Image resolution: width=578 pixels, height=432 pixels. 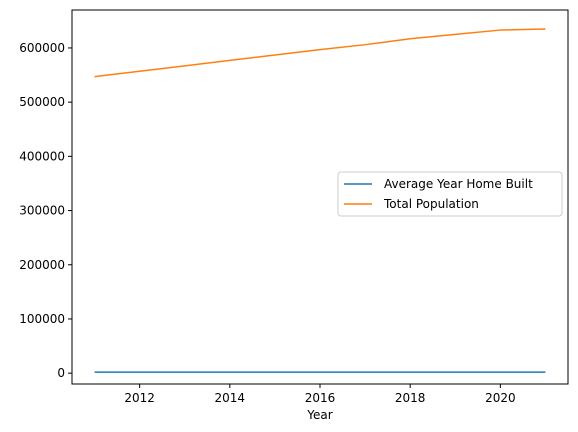 What do you see at coordinates (139, 398) in the screenshot?
I see `x-tick-label: 2012` at bounding box center [139, 398].